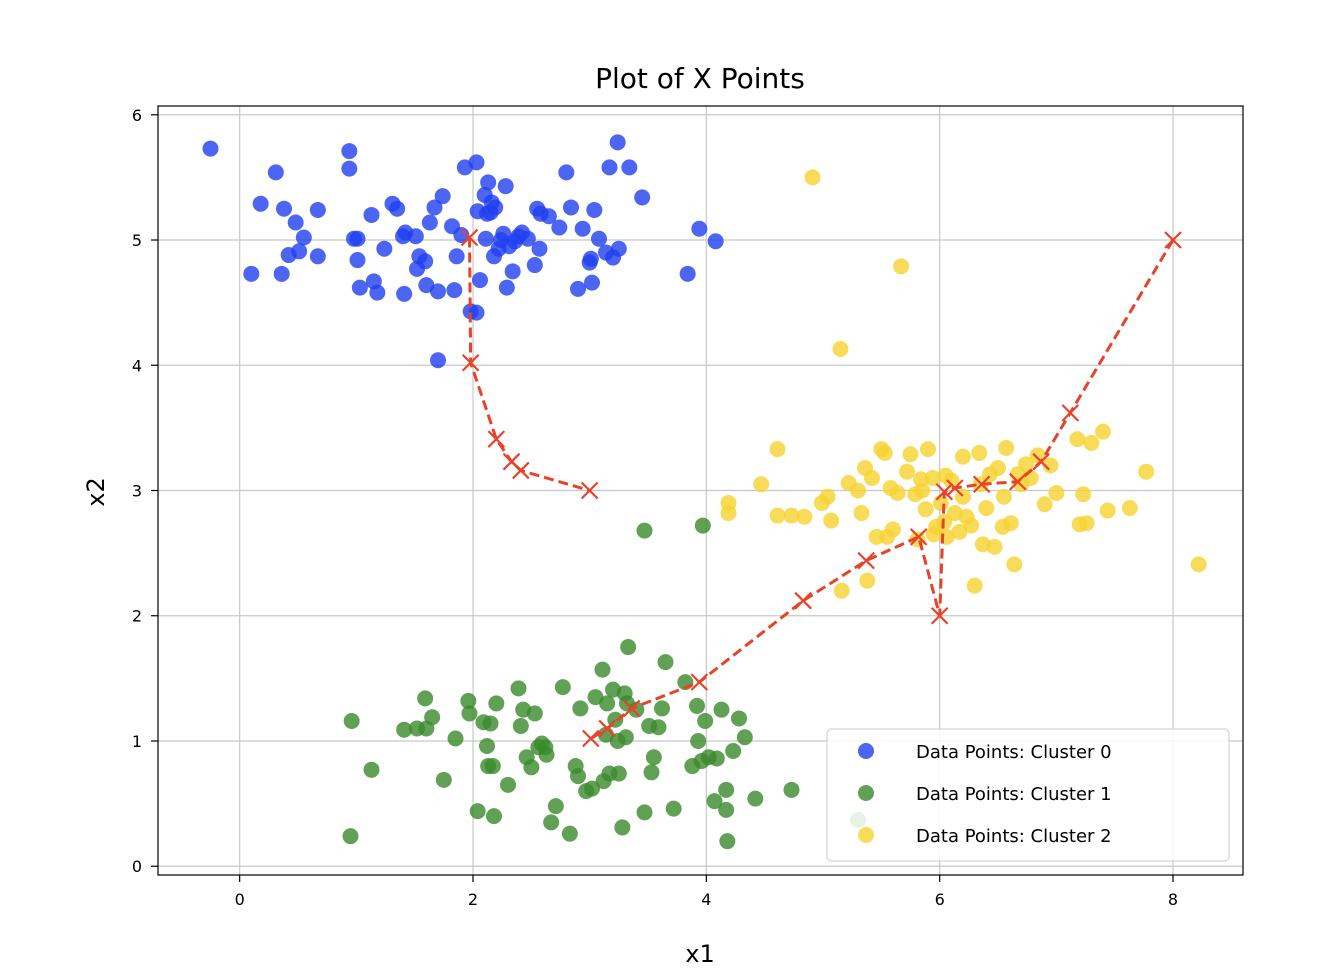 This screenshot has height=976, width=1320. What do you see at coordinates (940, 899) in the screenshot?
I see `x-tick-label: 6` at bounding box center [940, 899].